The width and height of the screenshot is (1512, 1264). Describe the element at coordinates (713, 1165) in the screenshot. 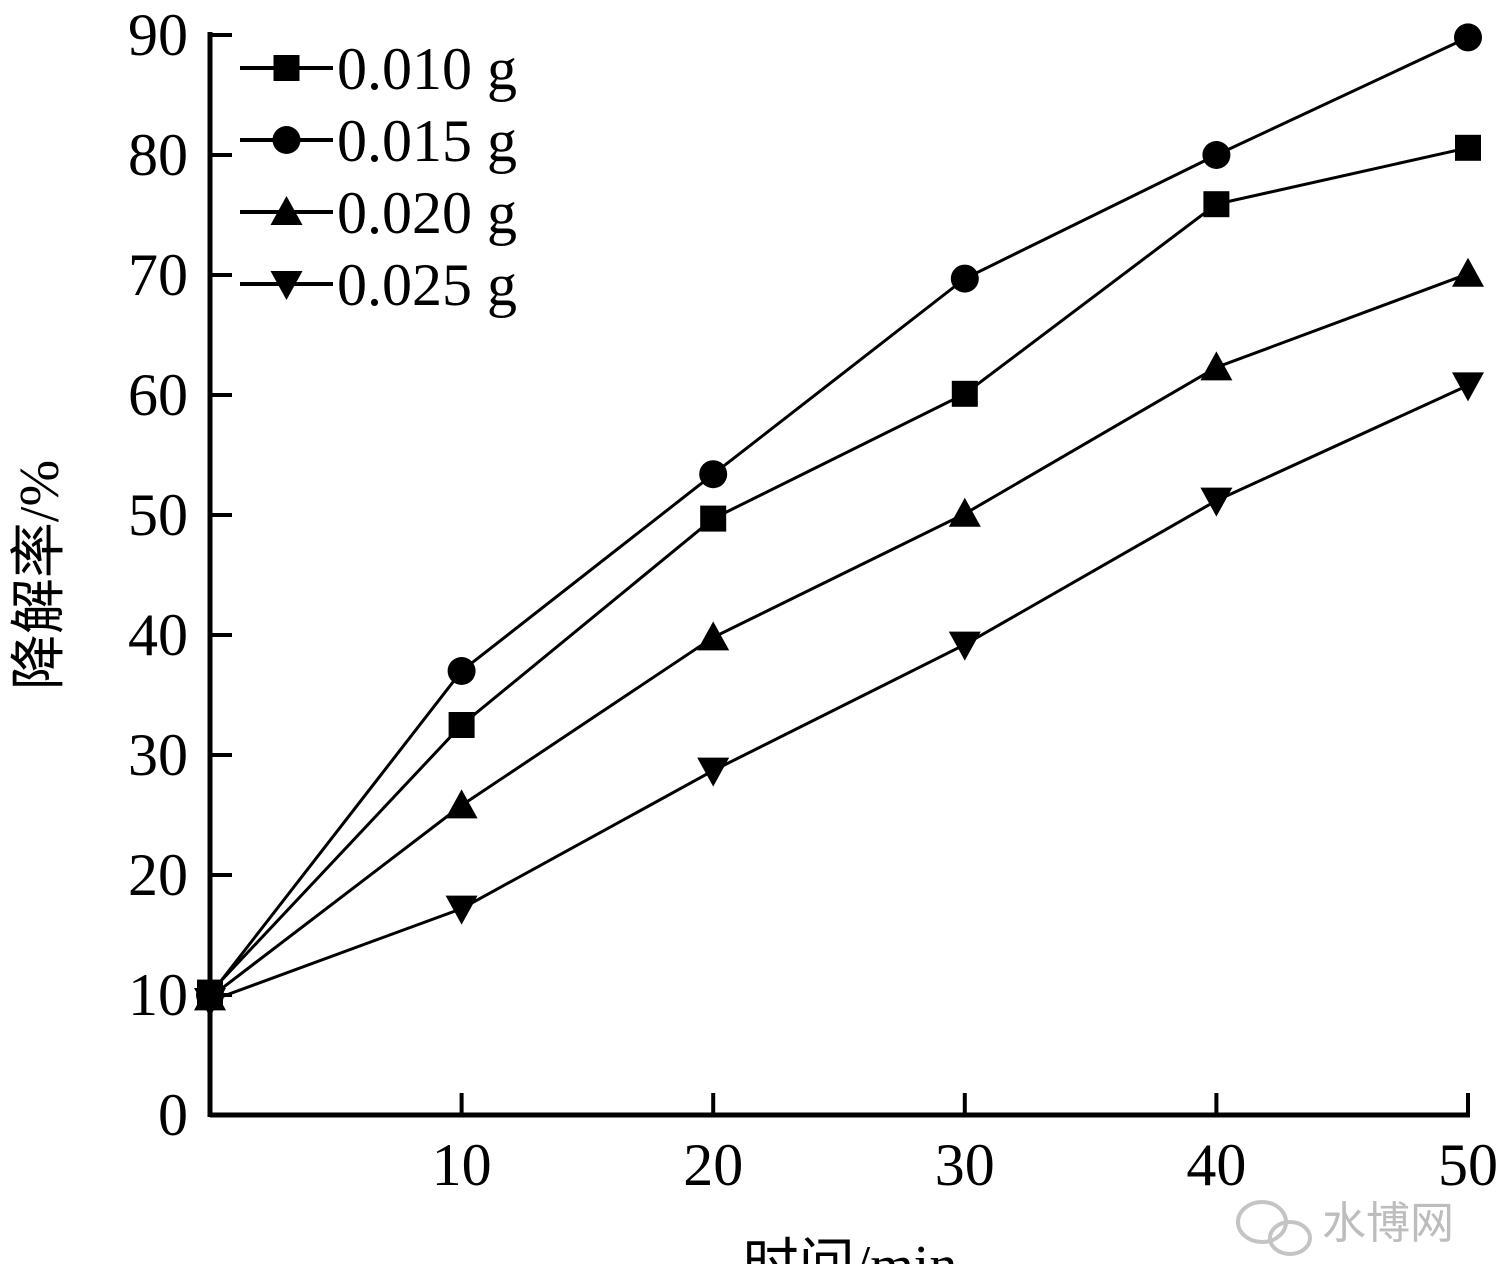

I see `x-tick-label: 20` at that location.